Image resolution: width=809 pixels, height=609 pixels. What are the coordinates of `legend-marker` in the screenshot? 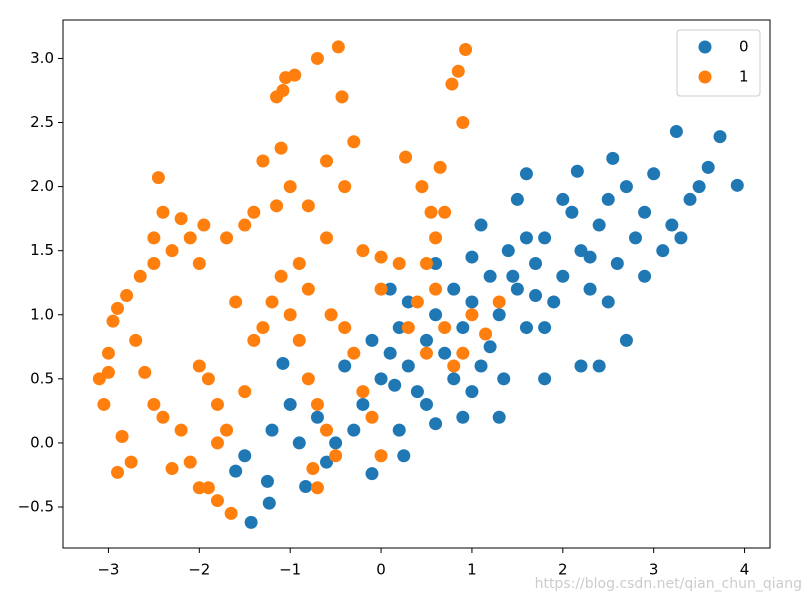 It's located at (705, 47).